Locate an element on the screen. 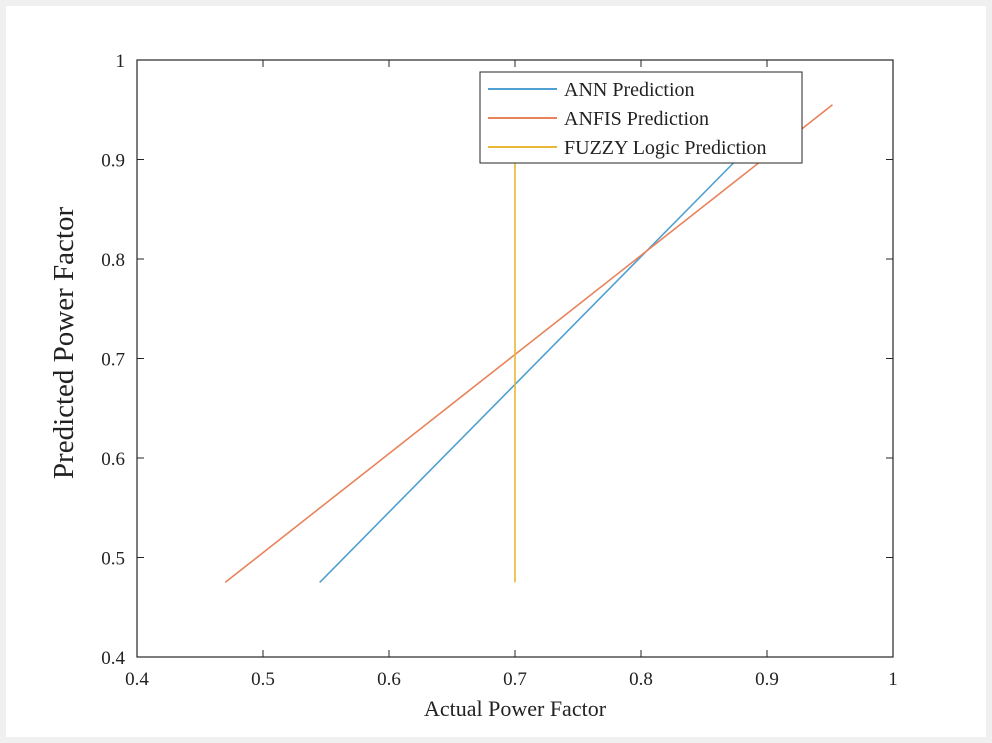  y-tick-label: 1 is located at coordinates (121, 61).